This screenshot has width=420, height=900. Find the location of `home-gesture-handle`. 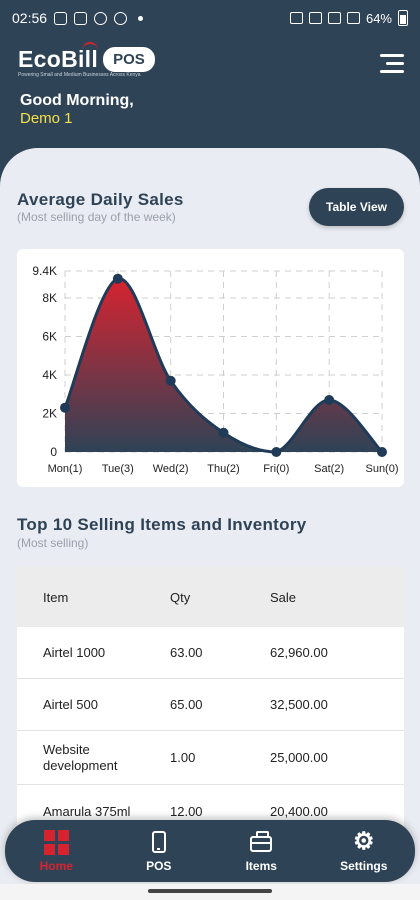

home-gesture-handle is located at coordinates (210, 891).